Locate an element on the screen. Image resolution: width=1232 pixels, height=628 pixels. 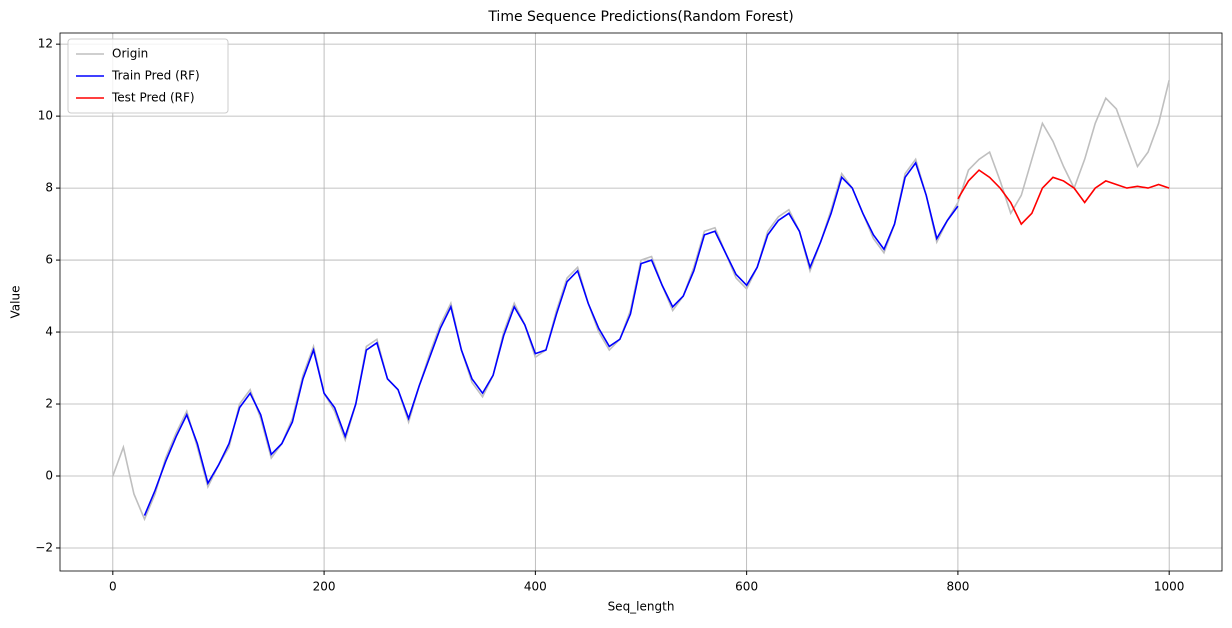
x-tick-label: 800 is located at coordinates (957, 587).